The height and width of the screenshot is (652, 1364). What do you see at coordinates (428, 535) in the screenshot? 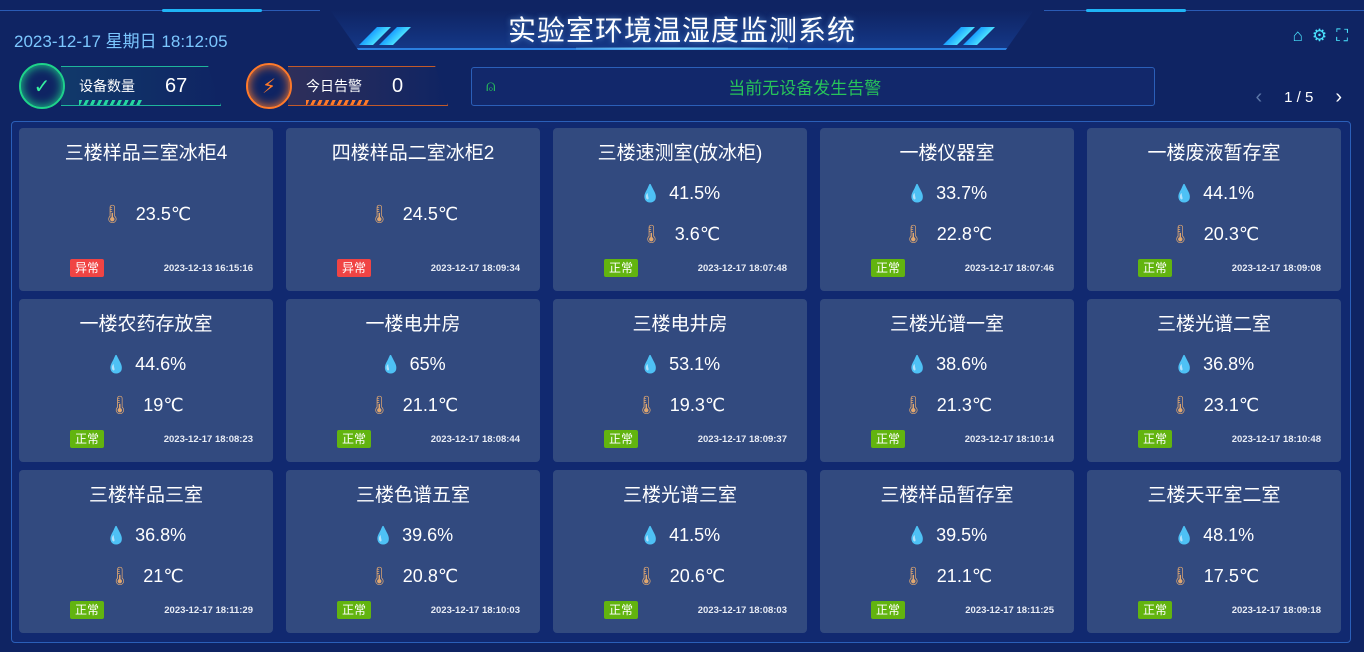
I see `humidity-value: 39.6%` at bounding box center [428, 535].